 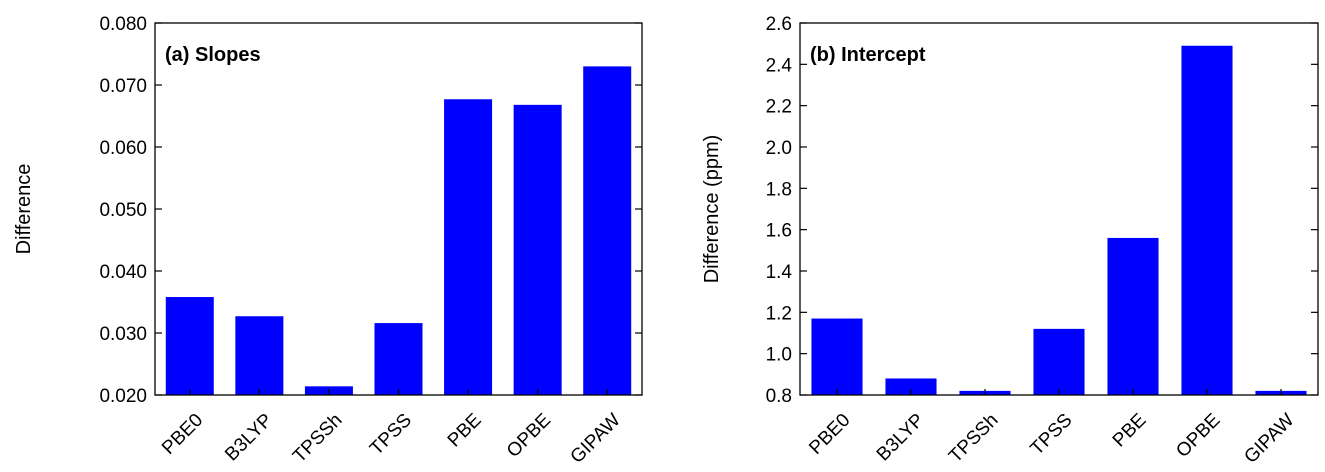 What do you see at coordinates (123, 396) in the screenshot?
I see `y-tick-label: 0.020` at bounding box center [123, 396].